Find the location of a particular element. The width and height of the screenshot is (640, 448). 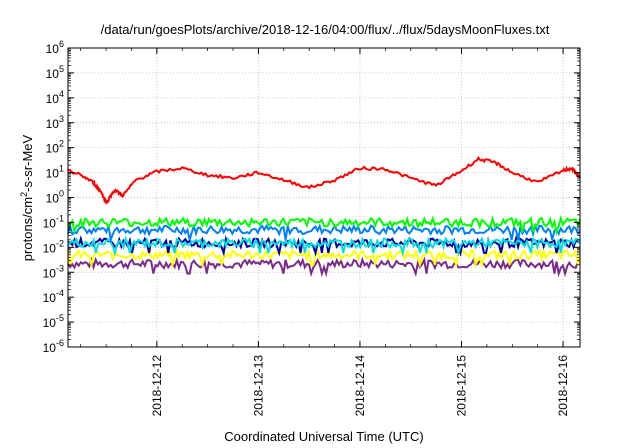

y-tick-label: 10⁻⁴ is located at coordinates (53, 296).